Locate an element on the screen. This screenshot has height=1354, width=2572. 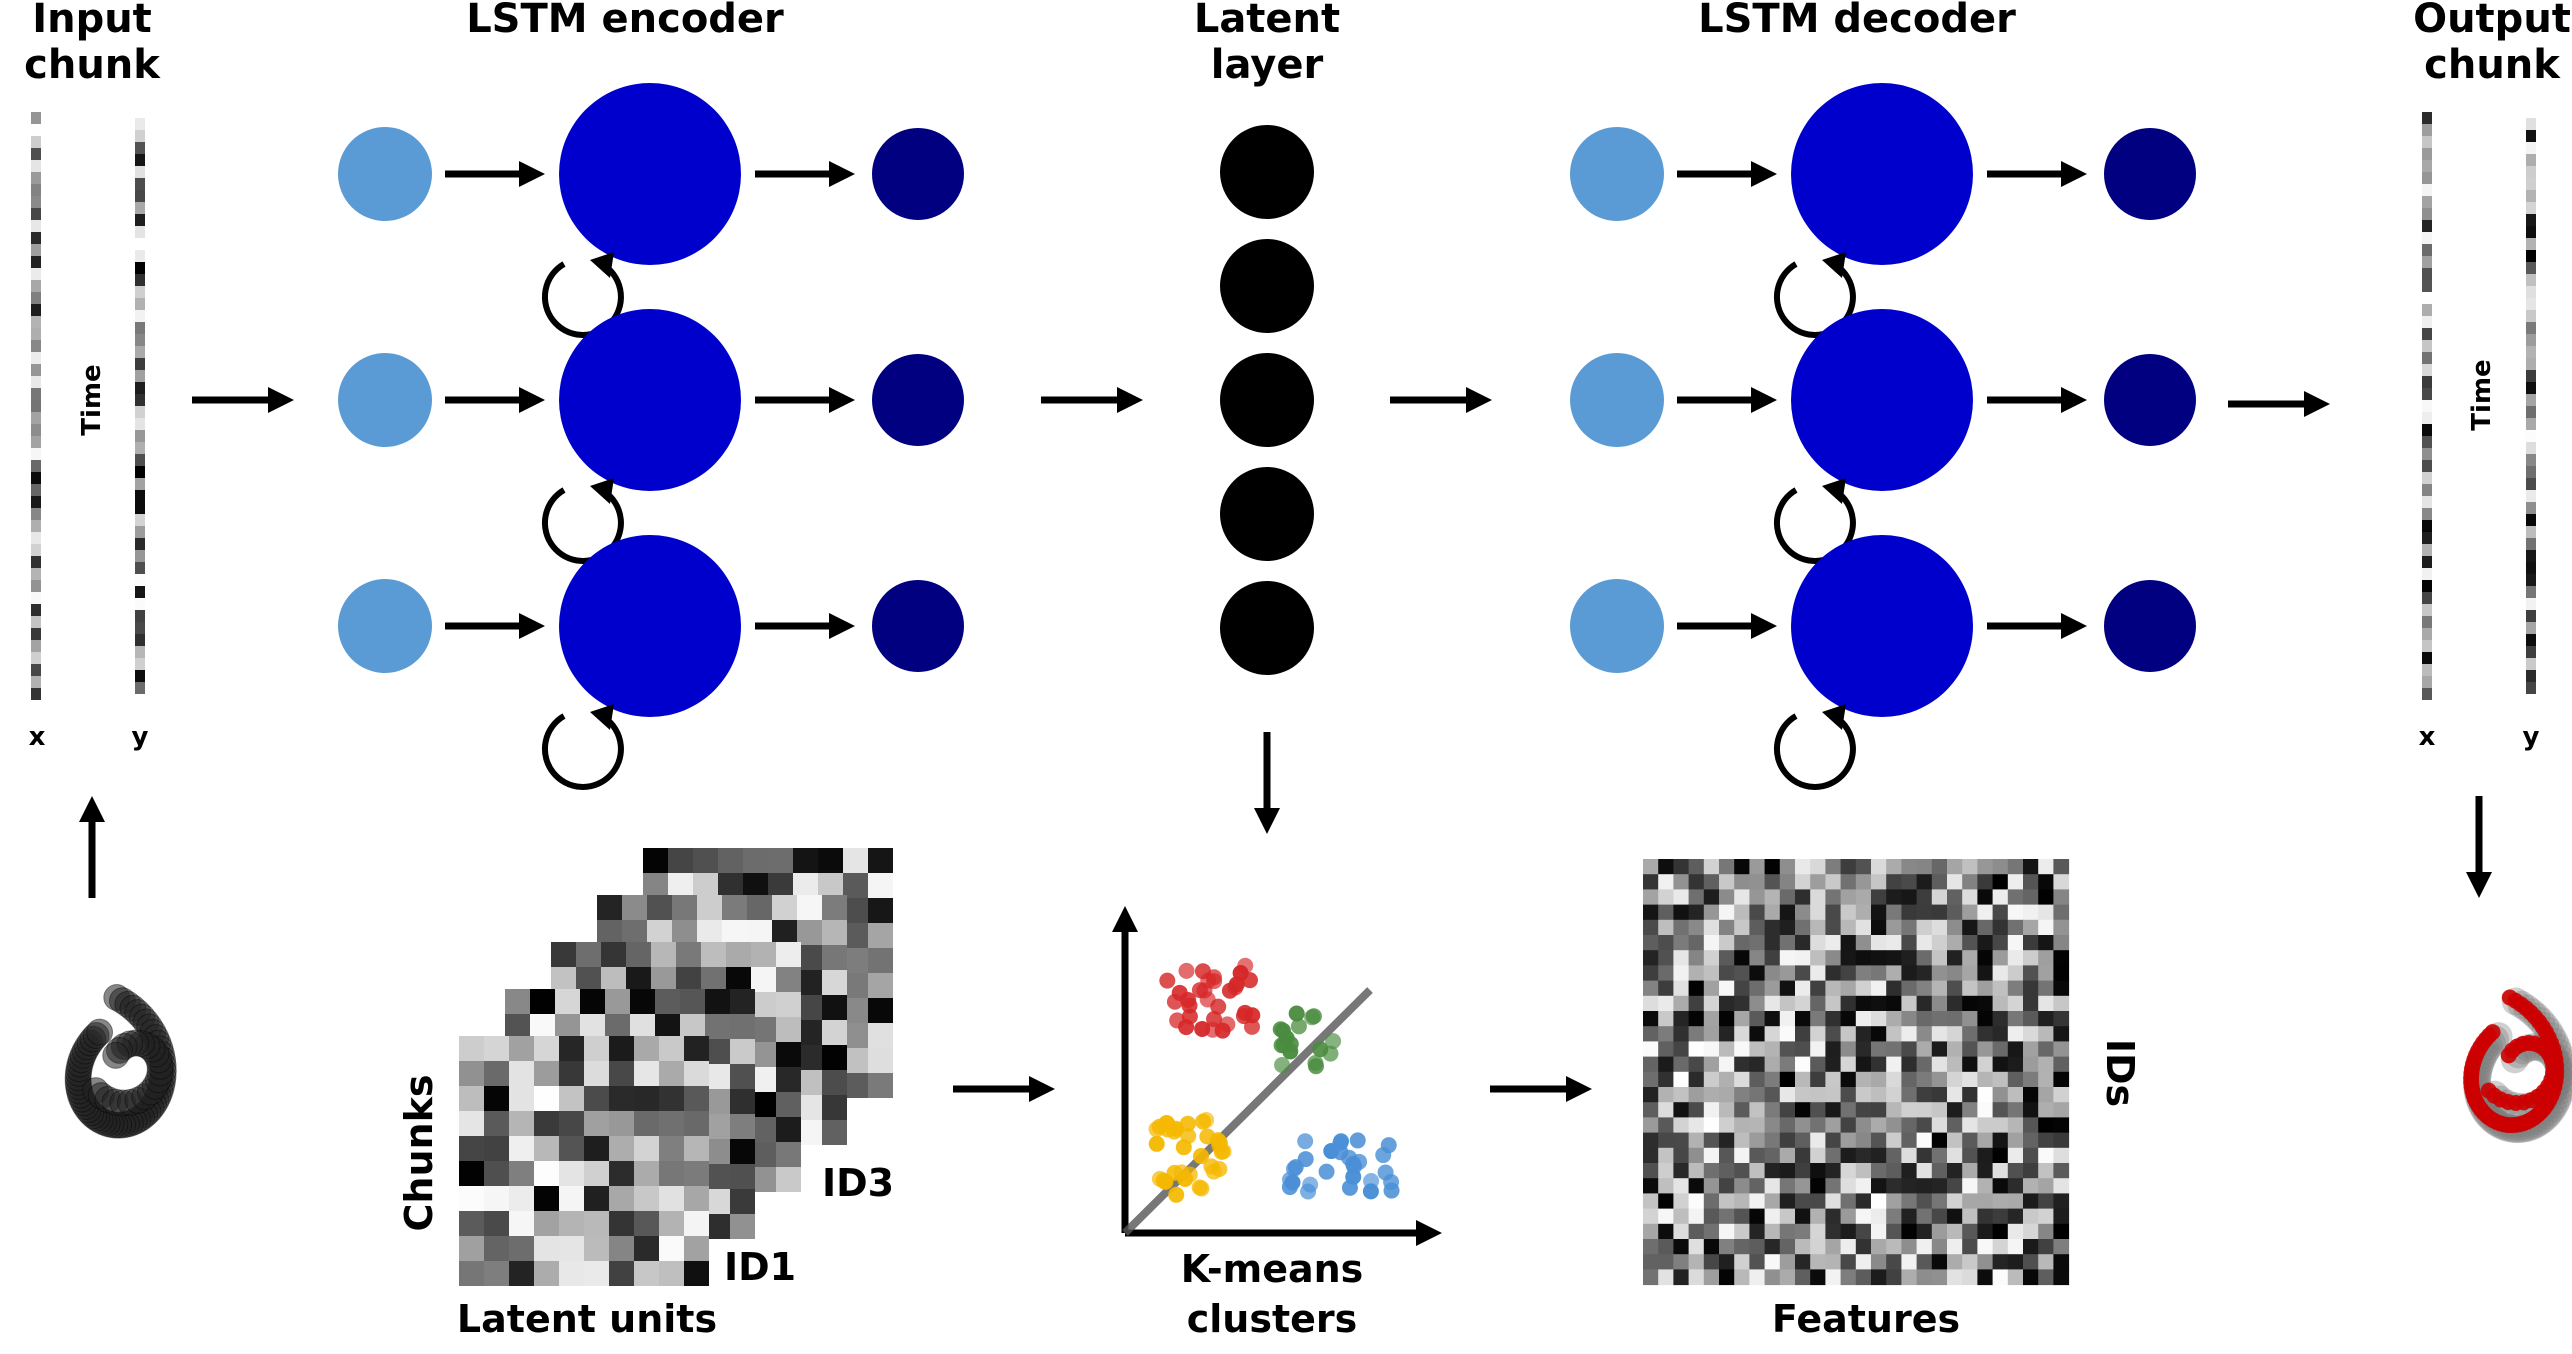
latent-to-decoder-arrow is located at coordinates (1441, 400).